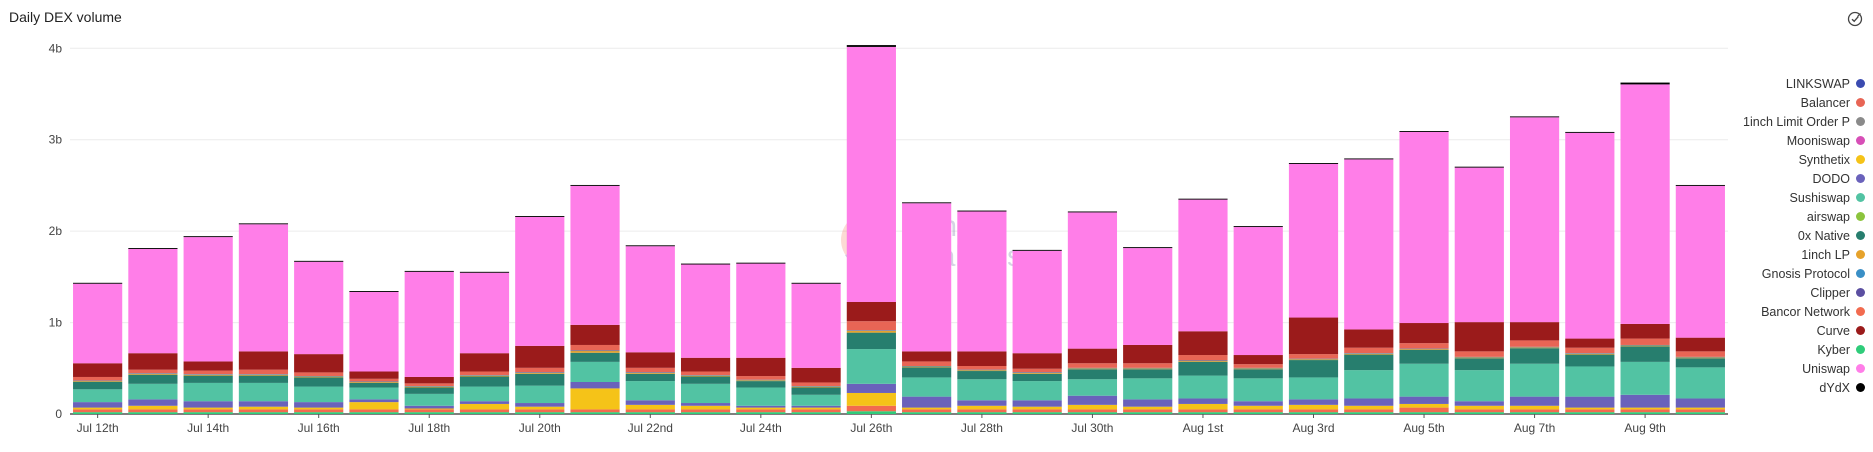 The image size is (1873, 452). Describe the element at coordinates (1782, 235) in the screenshot. I see `legend-item: 0x Native` at that location.